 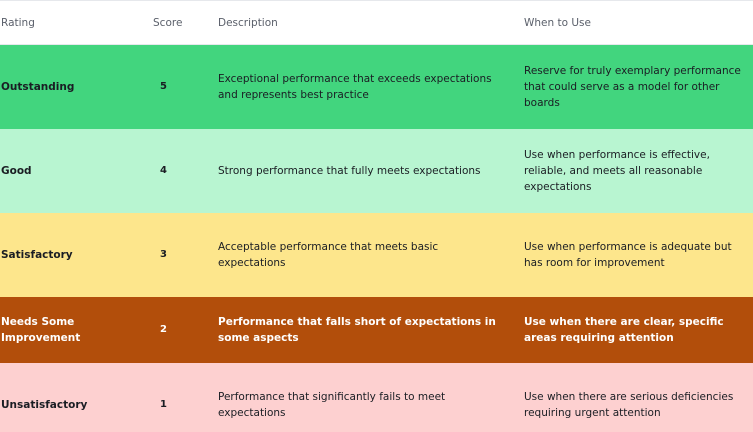 What do you see at coordinates (177, 170) in the screenshot?
I see `score-cell: 4` at bounding box center [177, 170].